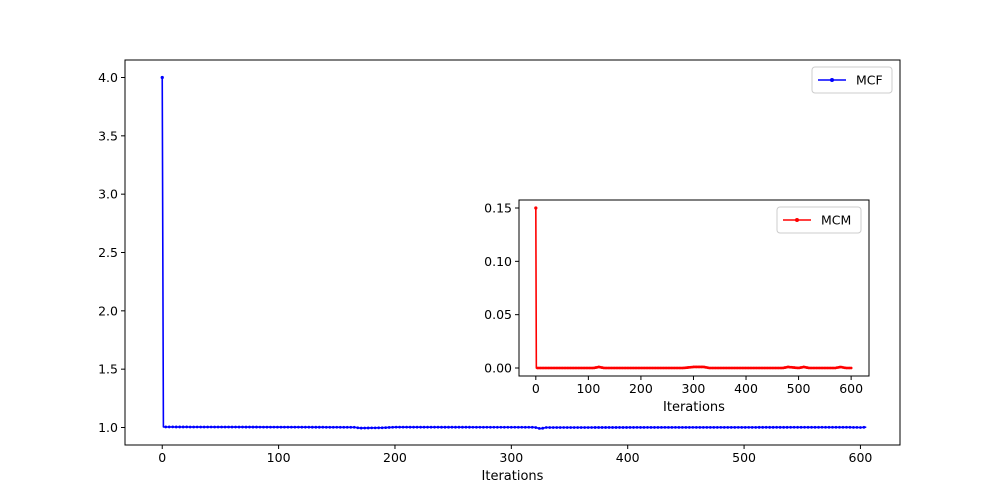 The image size is (1000, 500). What do you see at coordinates (498, 314) in the screenshot?
I see `inset-y-tick-label: 0.05` at bounding box center [498, 314].